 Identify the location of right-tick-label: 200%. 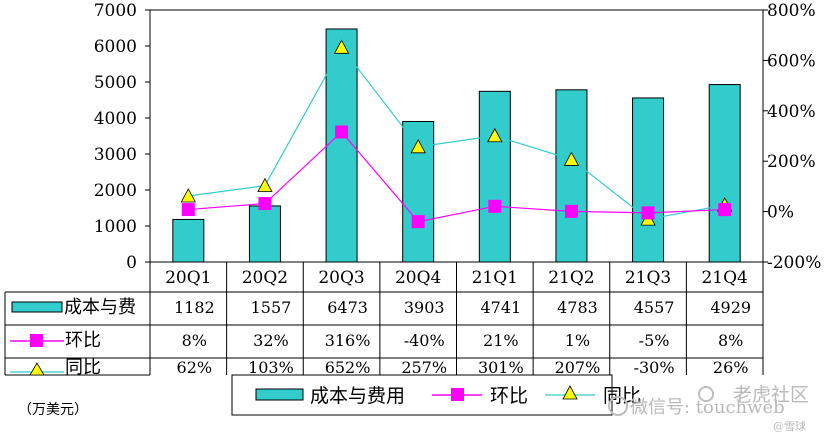
(791, 162).